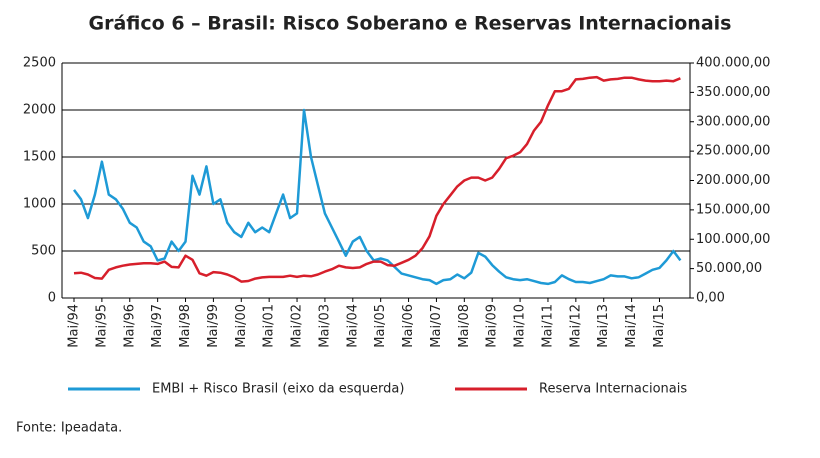  What do you see at coordinates (157, 326) in the screenshot?
I see `x-tick-label: Mai/97` at bounding box center [157, 326].